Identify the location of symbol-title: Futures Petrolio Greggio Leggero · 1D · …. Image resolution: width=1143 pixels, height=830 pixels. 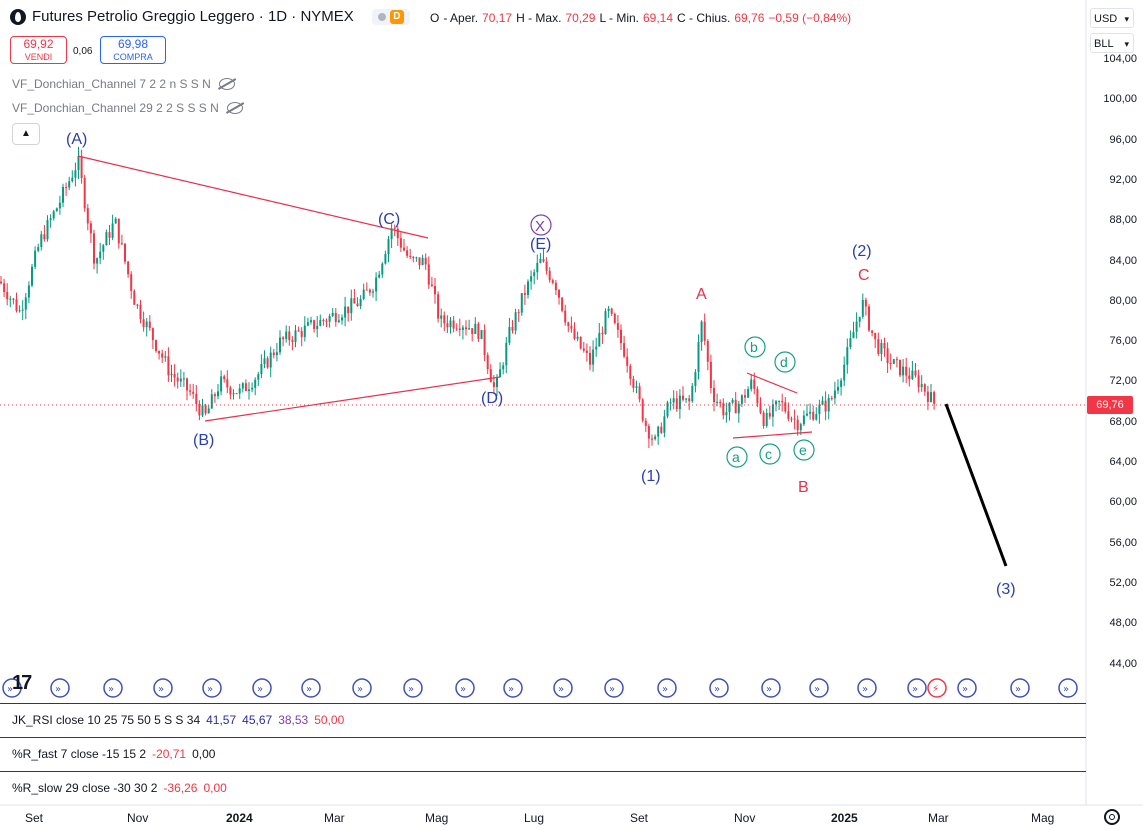
(193, 16).